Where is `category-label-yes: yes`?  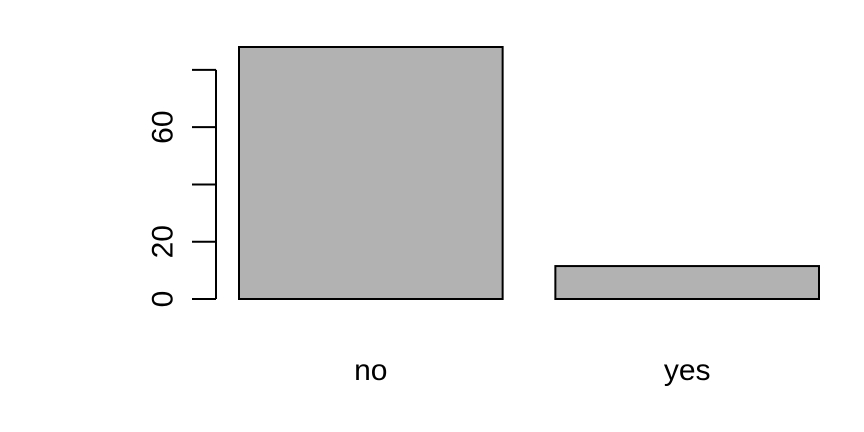
category-label-yes: yes is located at coordinates (687, 370).